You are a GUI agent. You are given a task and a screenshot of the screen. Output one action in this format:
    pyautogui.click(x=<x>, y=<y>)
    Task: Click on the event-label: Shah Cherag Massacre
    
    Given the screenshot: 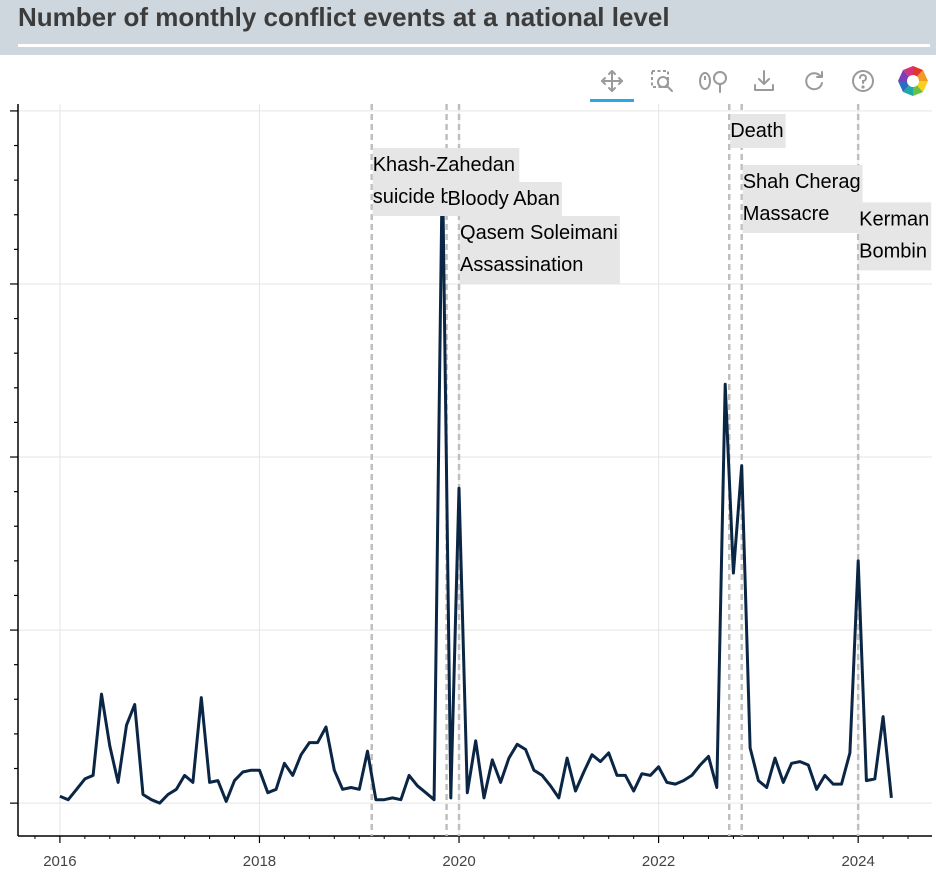 What is the action you would take?
    pyautogui.click(x=802, y=199)
    